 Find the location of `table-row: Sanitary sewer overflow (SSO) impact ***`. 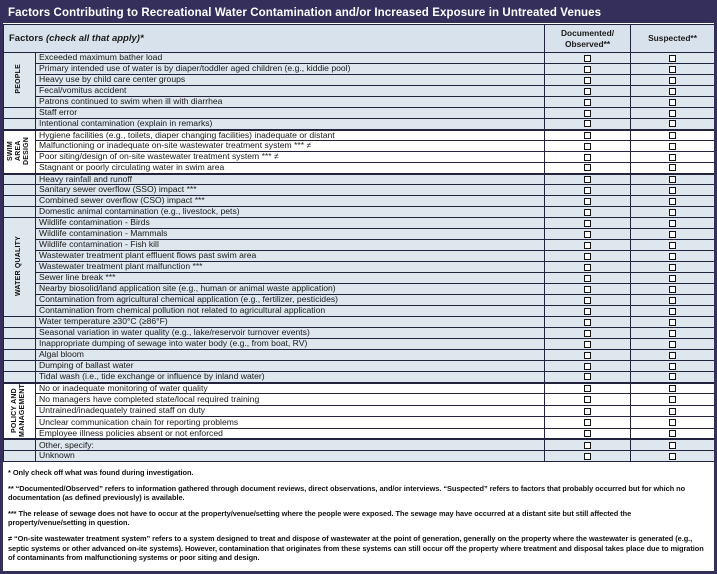

table-row: Sanitary sewer overflow (SSO) impact *** is located at coordinates (358, 190).